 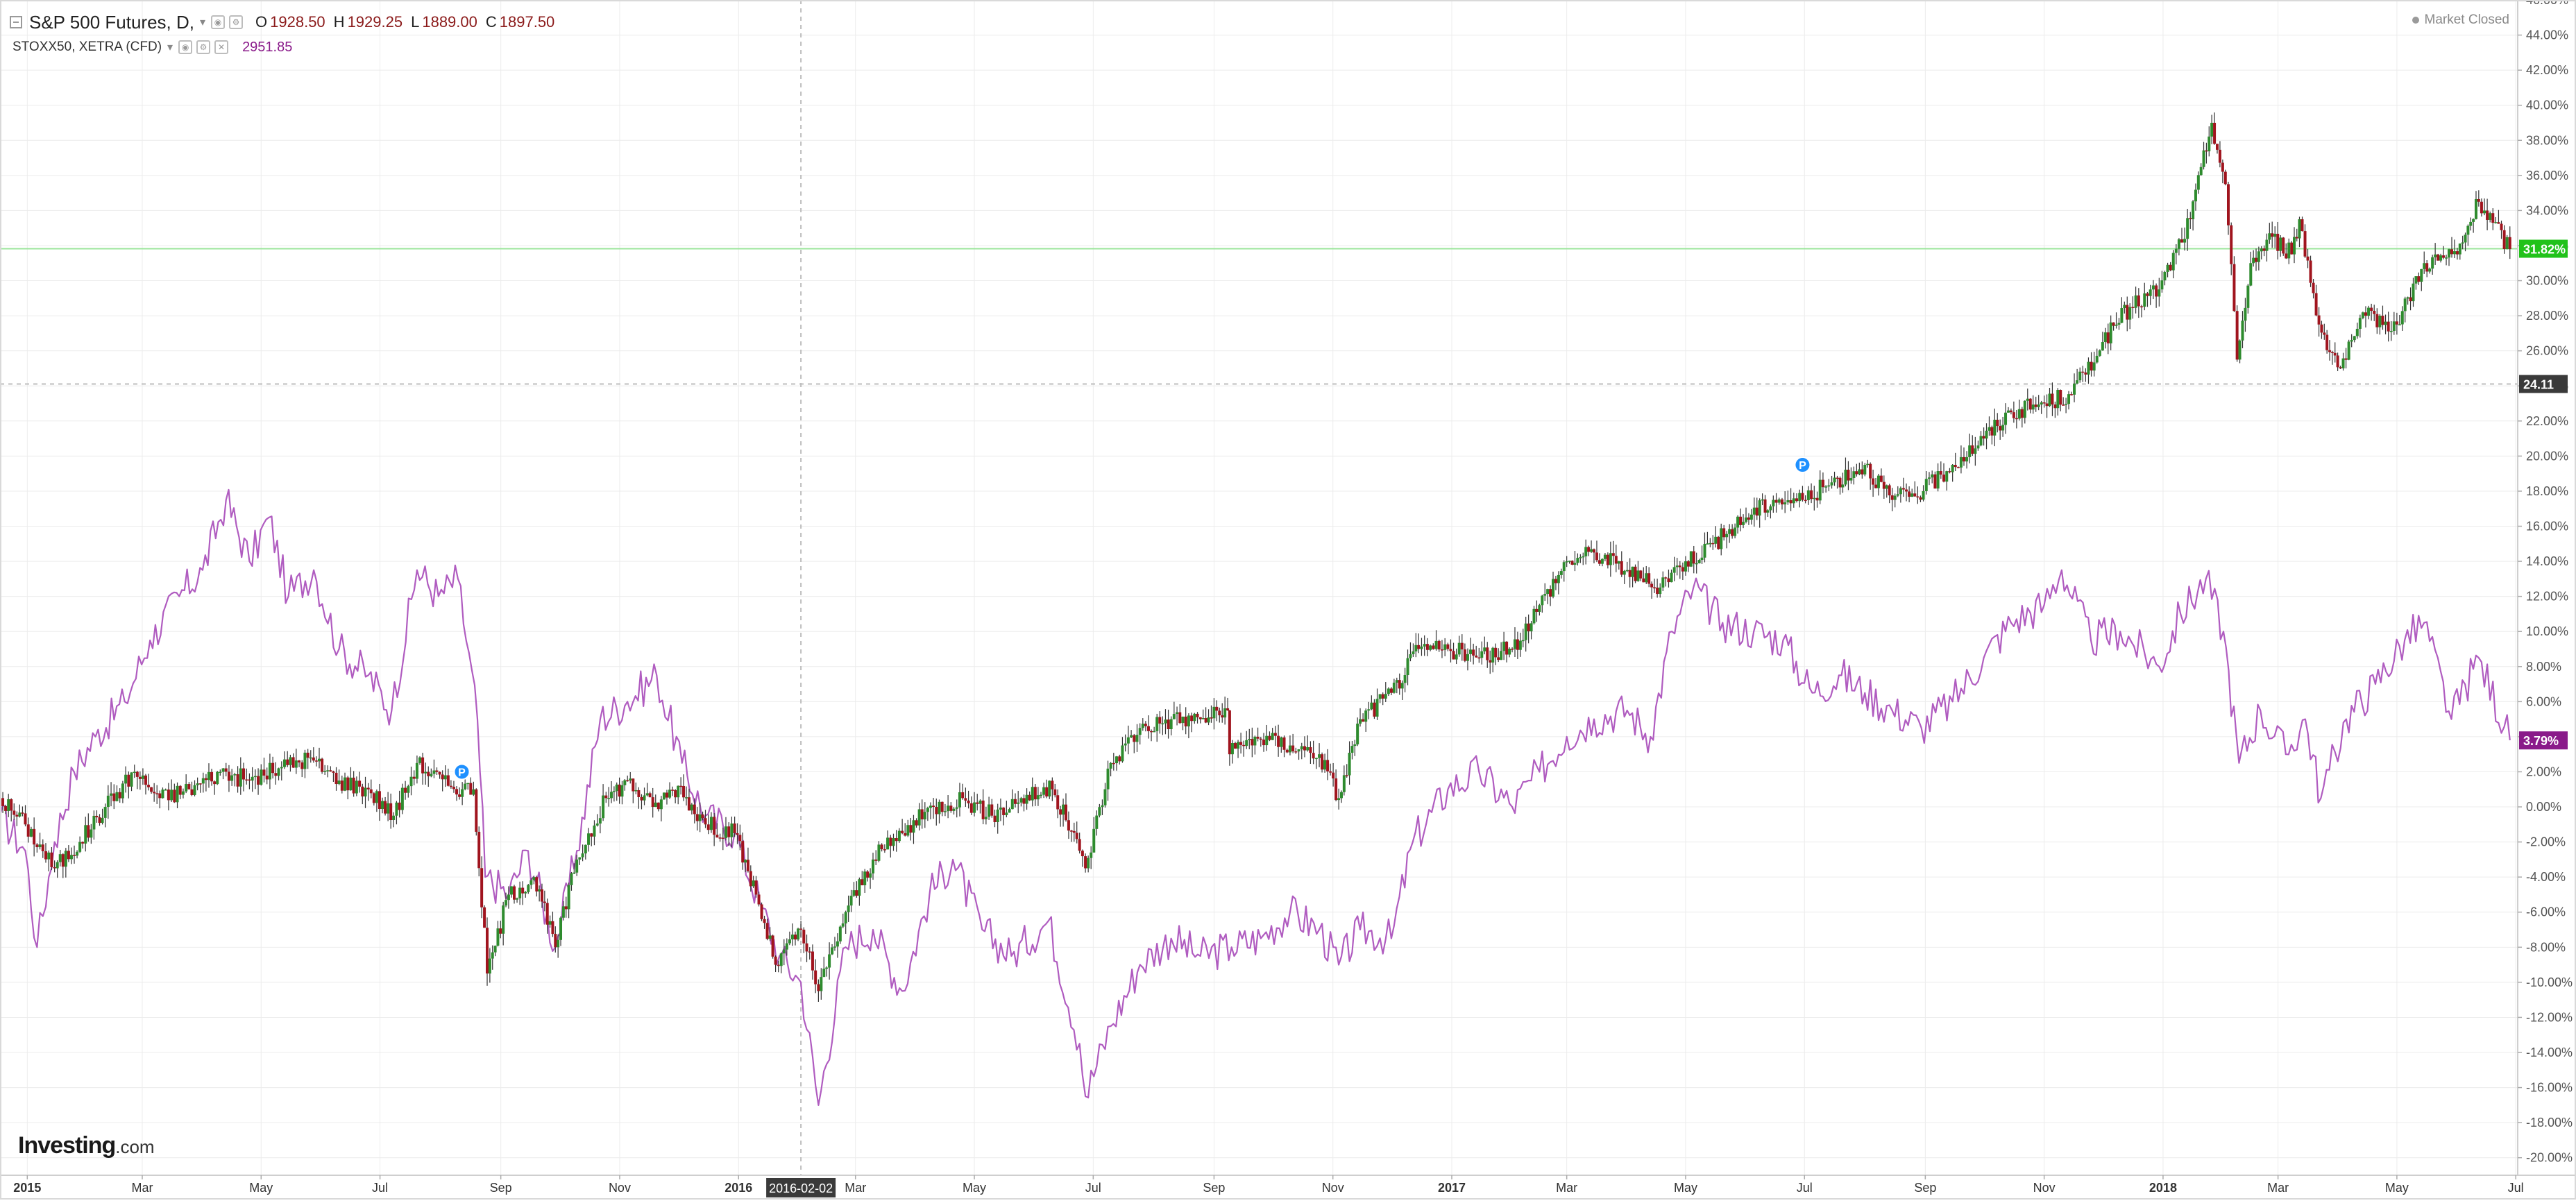 I want to click on compare-symbol-label: STOXX50, XETRA (CFD), so click(x=87, y=47).